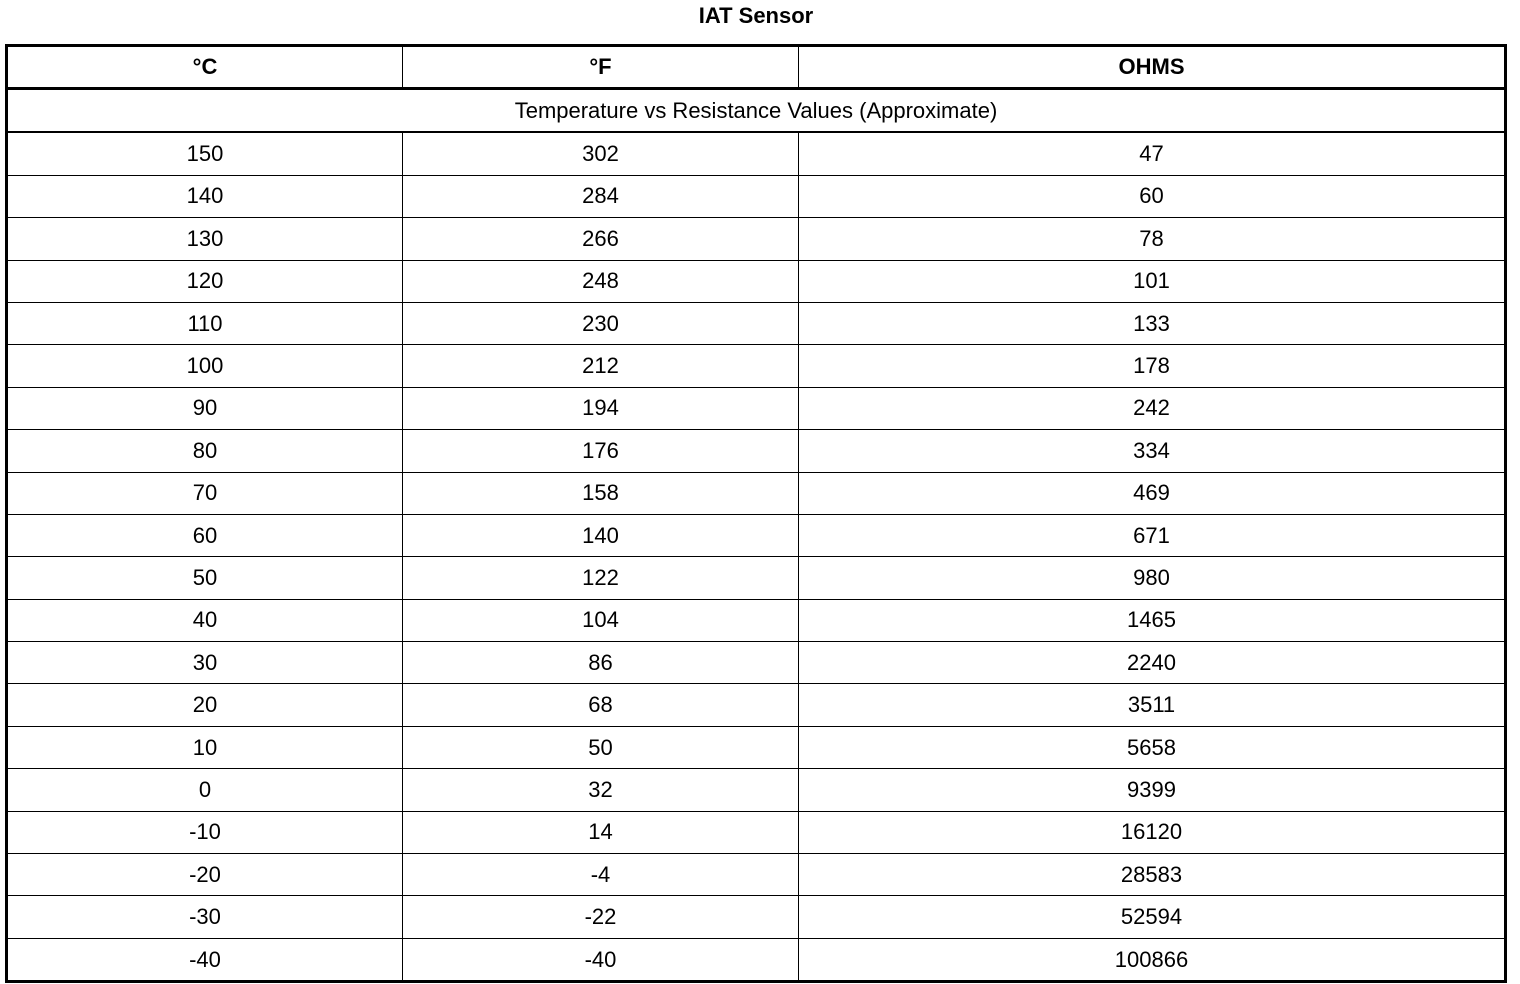  What do you see at coordinates (204, 705) in the screenshot?
I see `celsius-cell: 20` at bounding box center [204, 705].